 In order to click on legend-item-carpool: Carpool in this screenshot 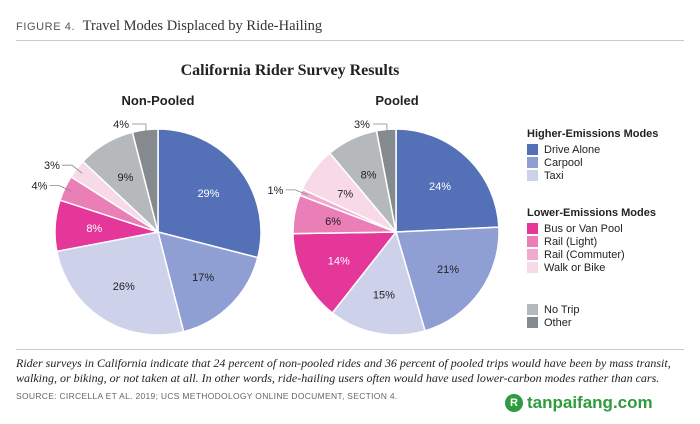, I will do `click(555, 162)`.